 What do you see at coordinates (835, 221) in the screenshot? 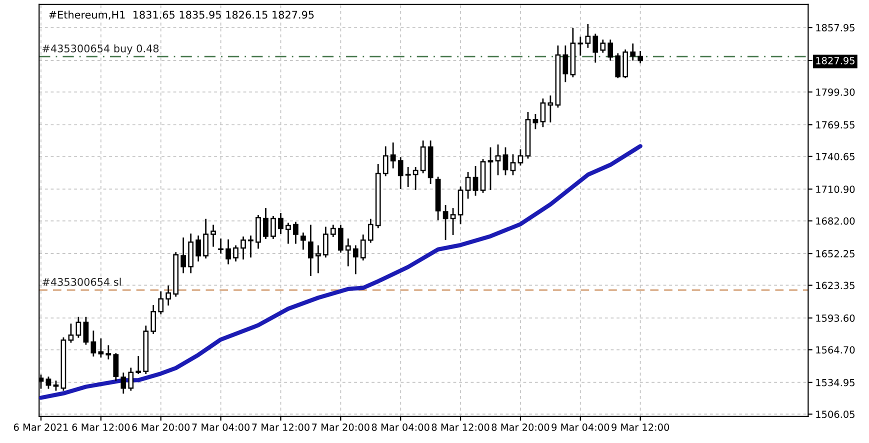
I see `y-tick-label: 1682.00` at bounding box center [835, 221].